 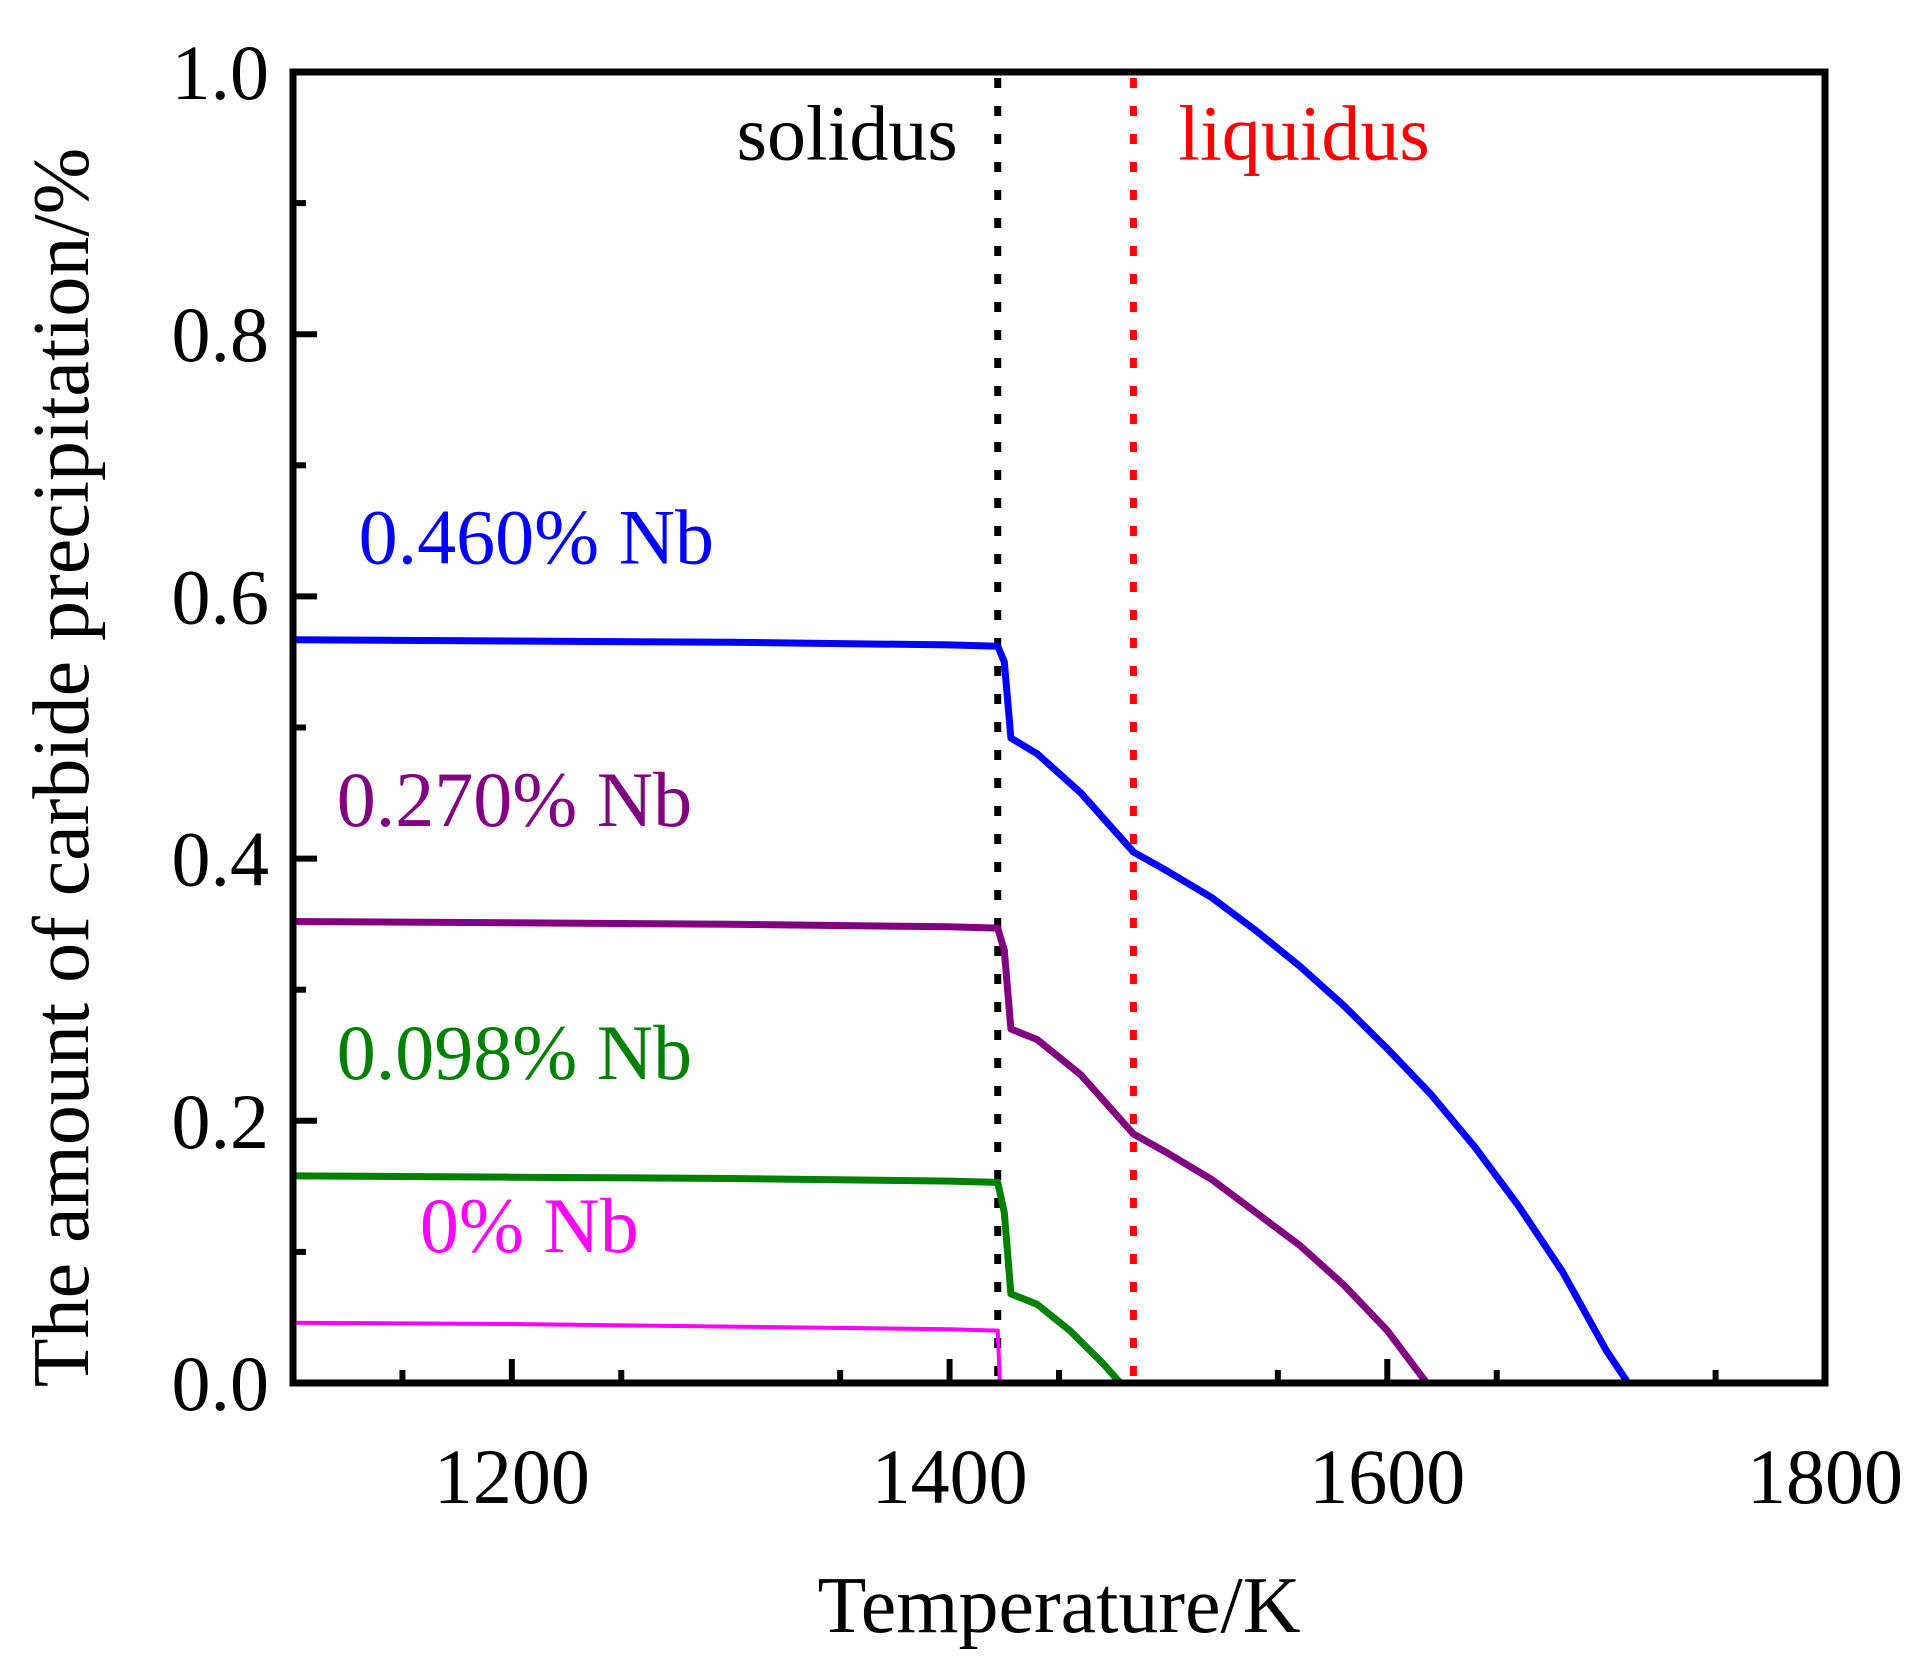 What do you see at coordinates (1303, 133) in the screenshot?
I see `reference-label-liquidus: liquidus` at bounding box center [1303, 133].